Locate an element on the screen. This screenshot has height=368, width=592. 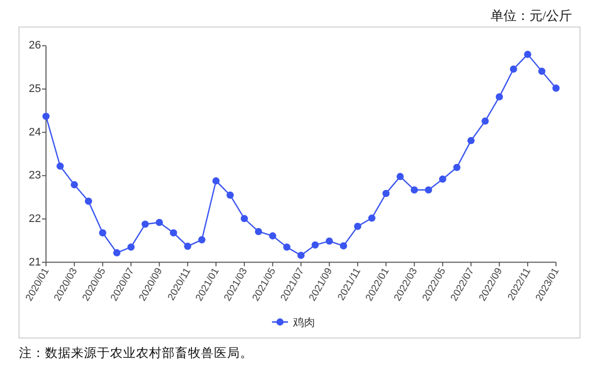
y-tick-label: 26 is located at coordinates (34, 46).